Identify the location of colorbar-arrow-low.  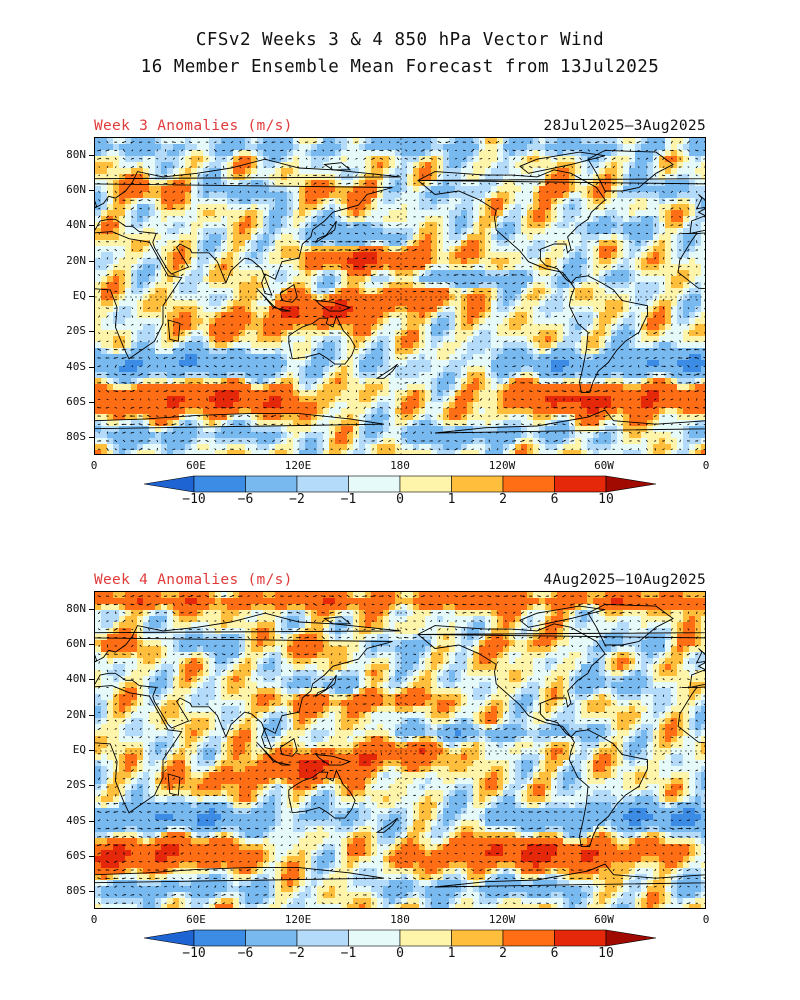
(169, 484).